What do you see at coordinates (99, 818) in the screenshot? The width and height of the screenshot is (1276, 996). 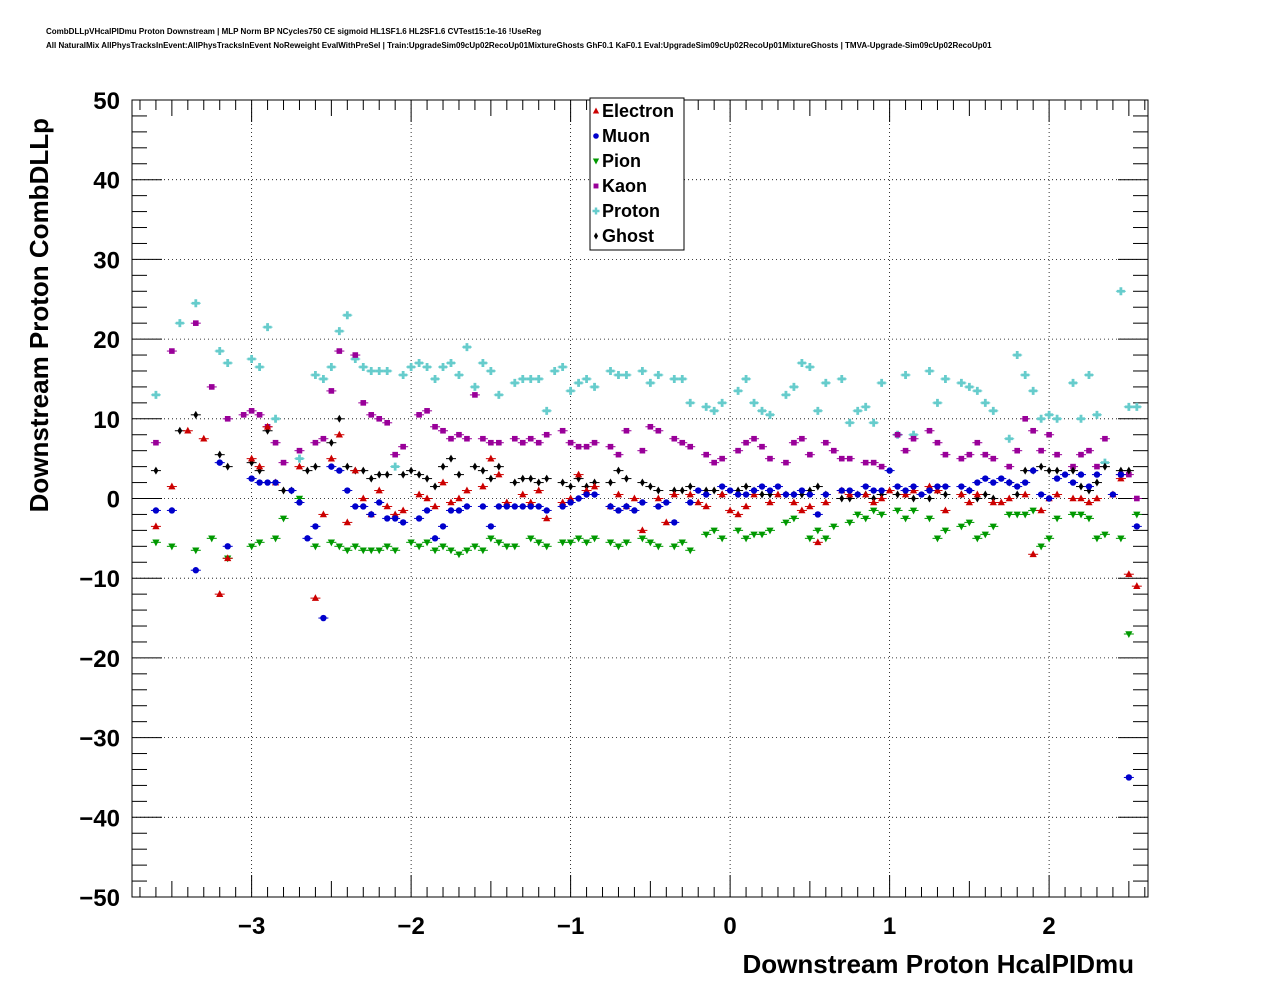 I see `y-tick-label: −40` at bounding box center [99, 818].